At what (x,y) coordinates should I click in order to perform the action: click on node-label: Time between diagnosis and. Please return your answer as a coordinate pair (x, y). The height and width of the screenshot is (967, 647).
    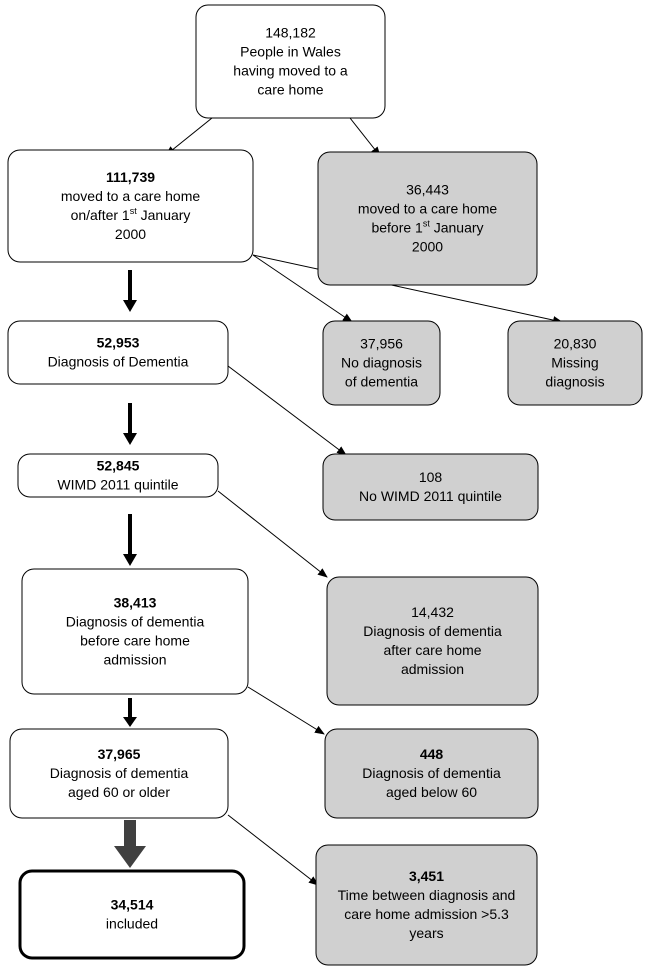
    Looking at the image, I should click on (427, 895).